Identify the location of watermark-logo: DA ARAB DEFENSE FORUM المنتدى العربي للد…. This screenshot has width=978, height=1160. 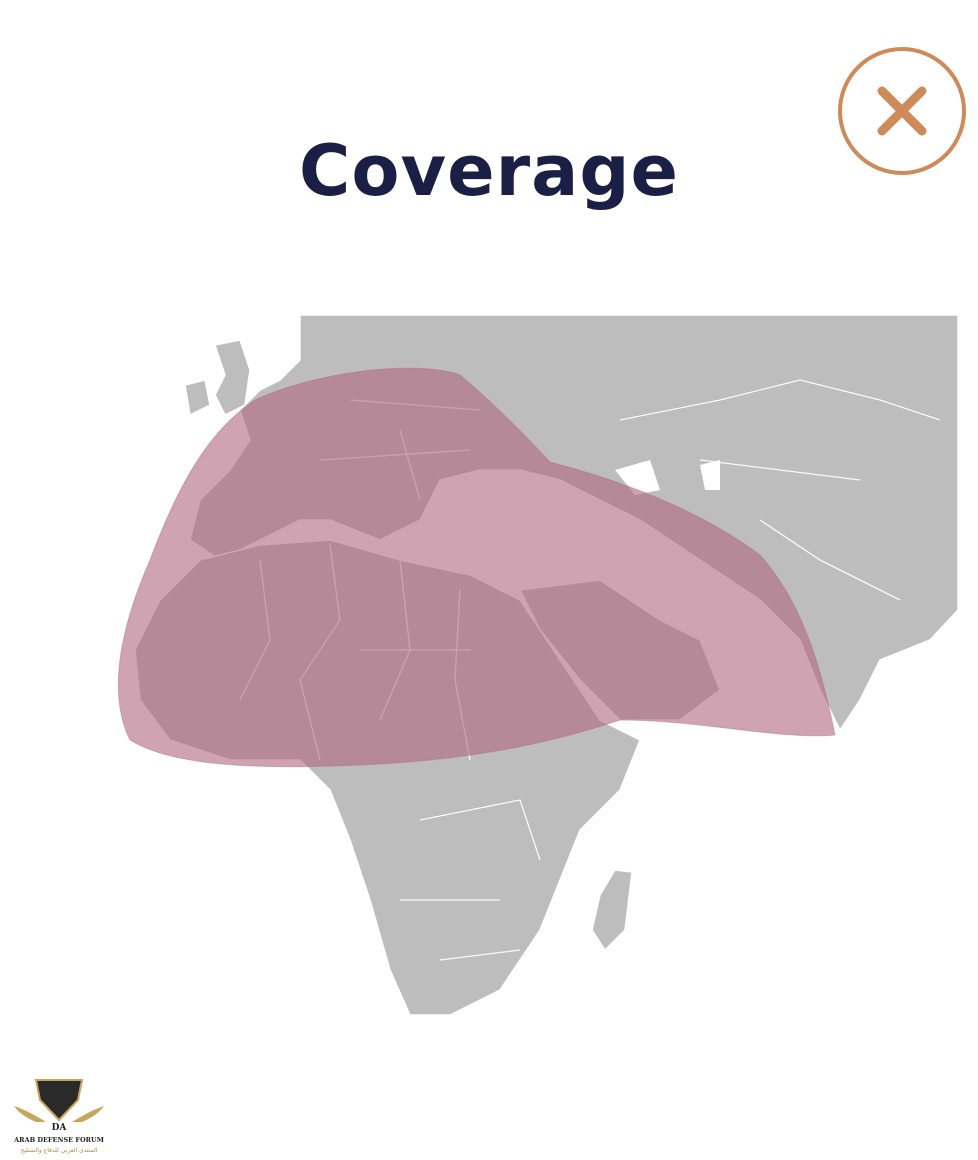
(59, 1116).